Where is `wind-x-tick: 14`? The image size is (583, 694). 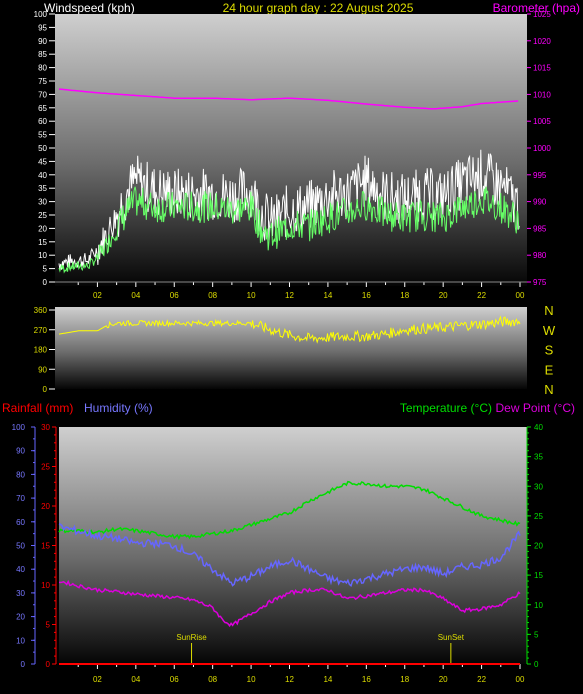
wind-x-tick: 14 is located at coordinates (327, 295).